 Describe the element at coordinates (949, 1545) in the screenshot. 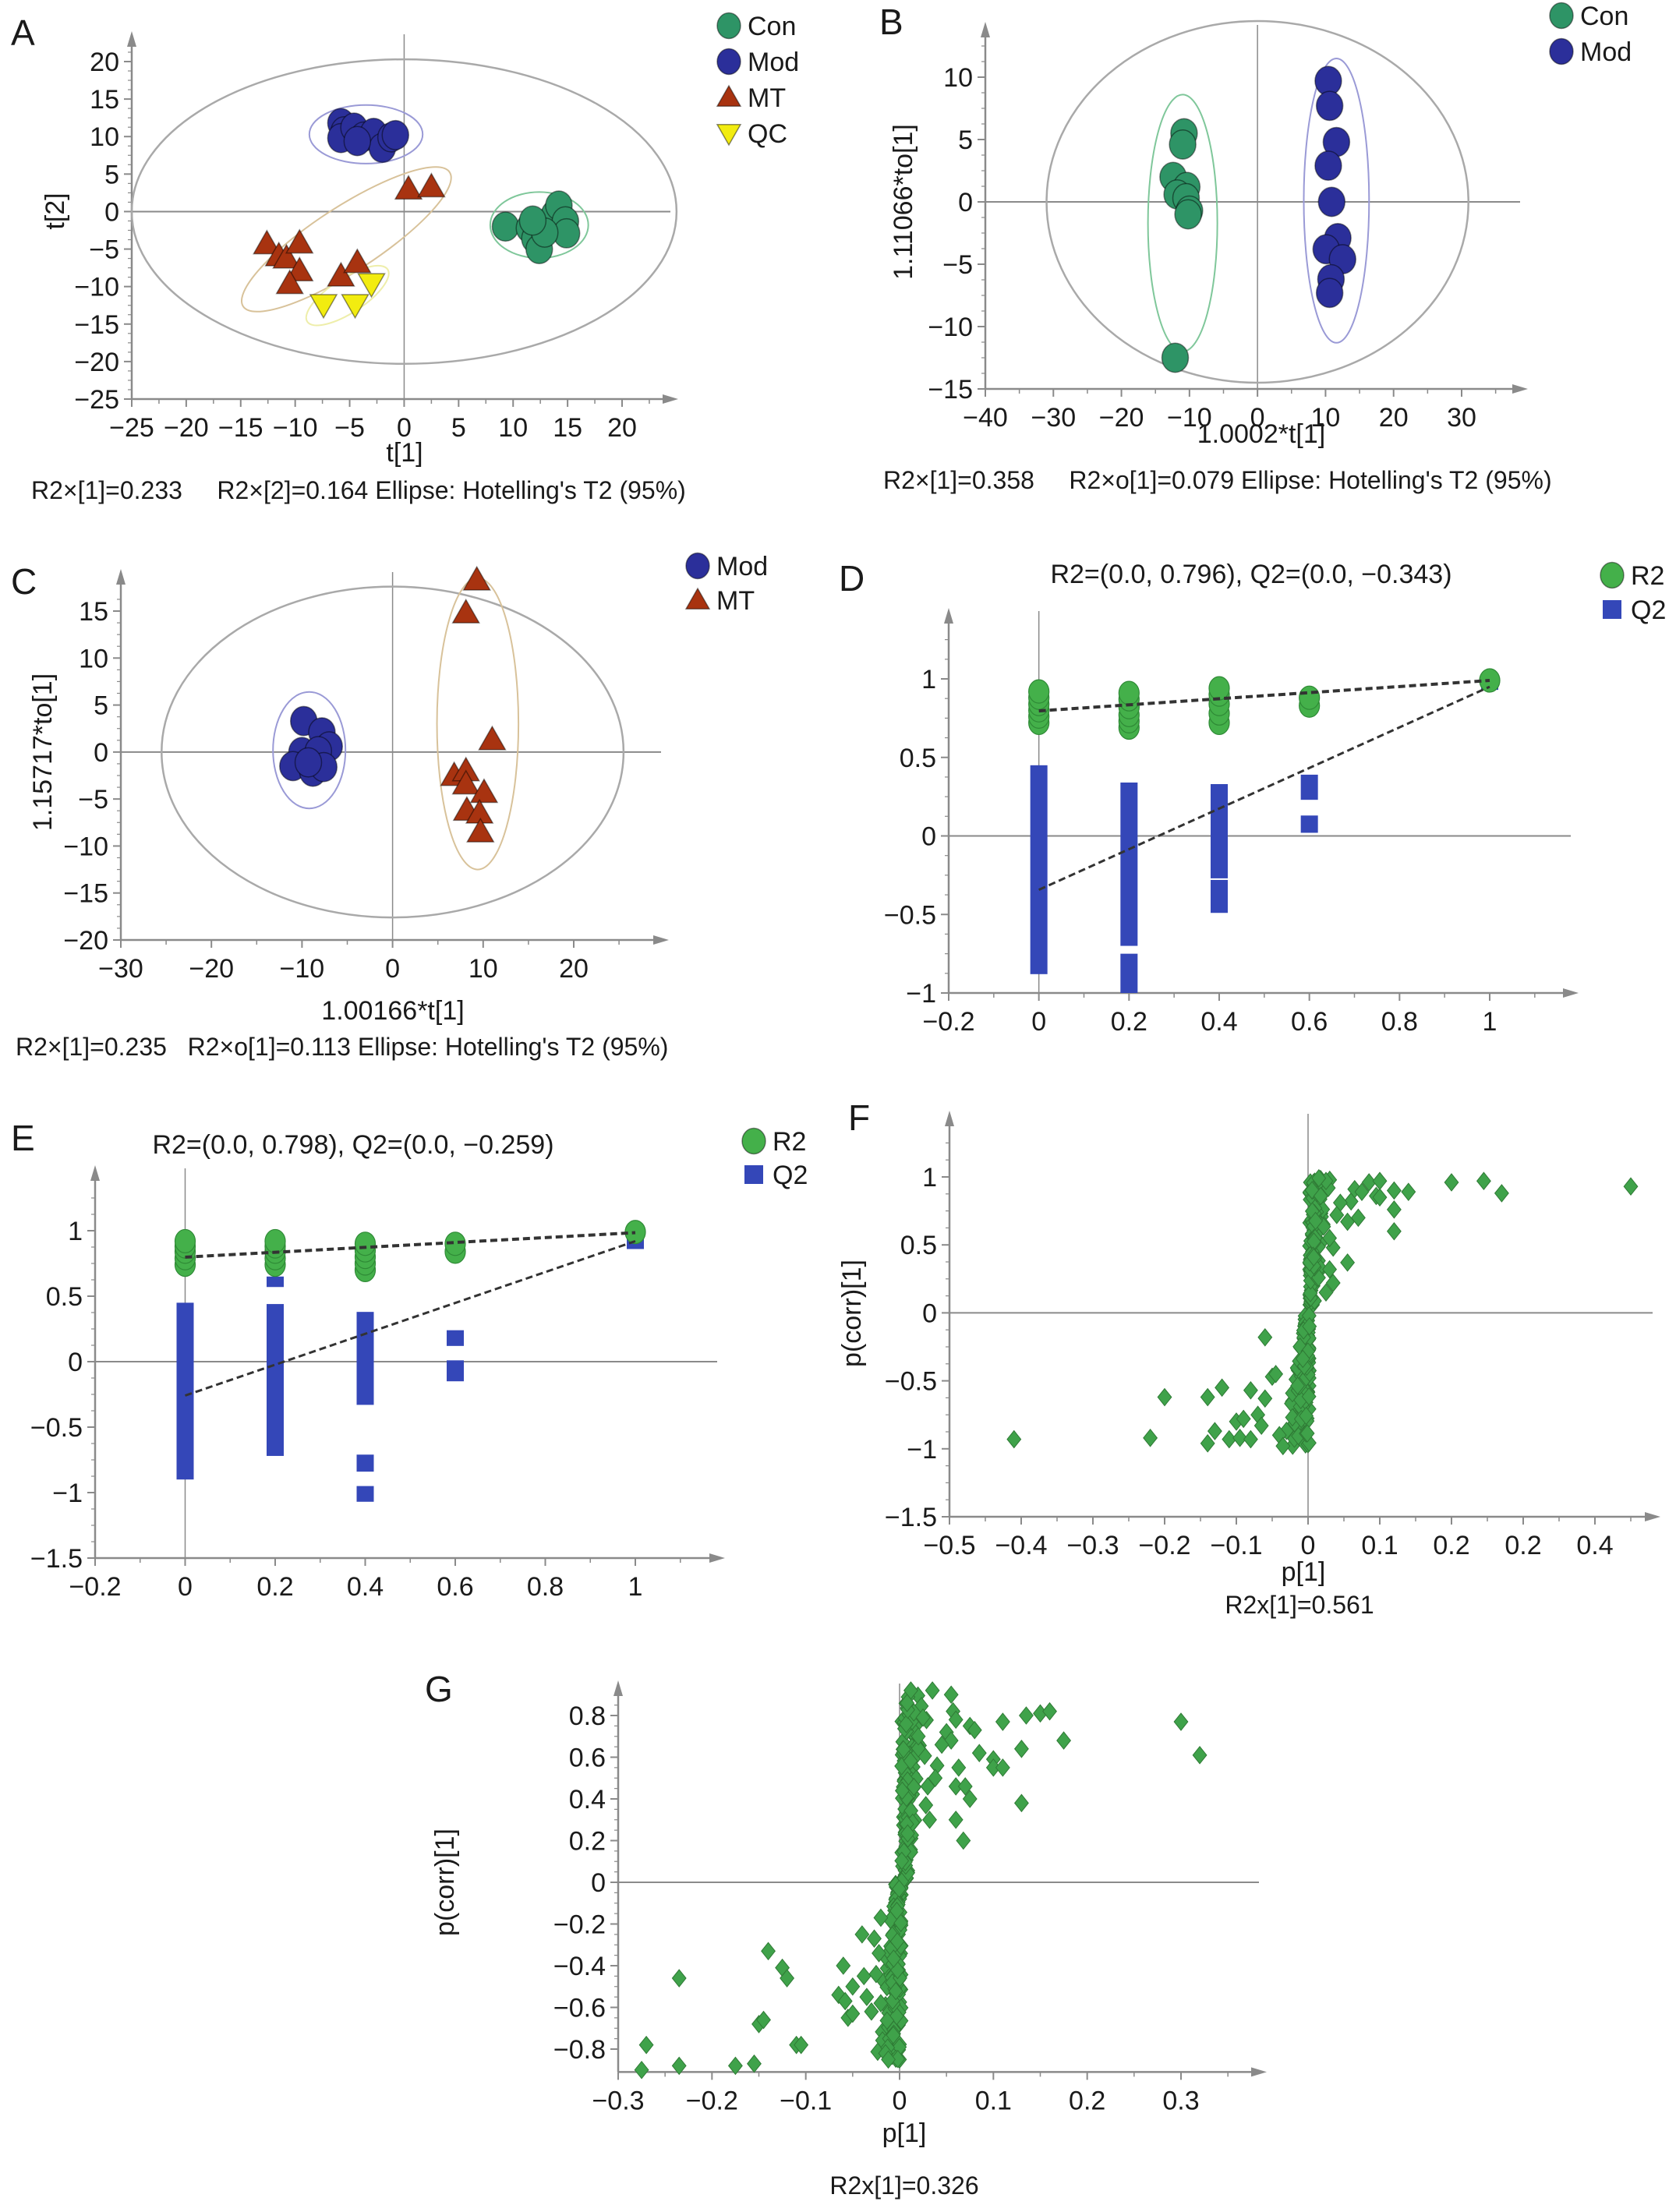

I see `x-tick-label: −0.5` at that location.